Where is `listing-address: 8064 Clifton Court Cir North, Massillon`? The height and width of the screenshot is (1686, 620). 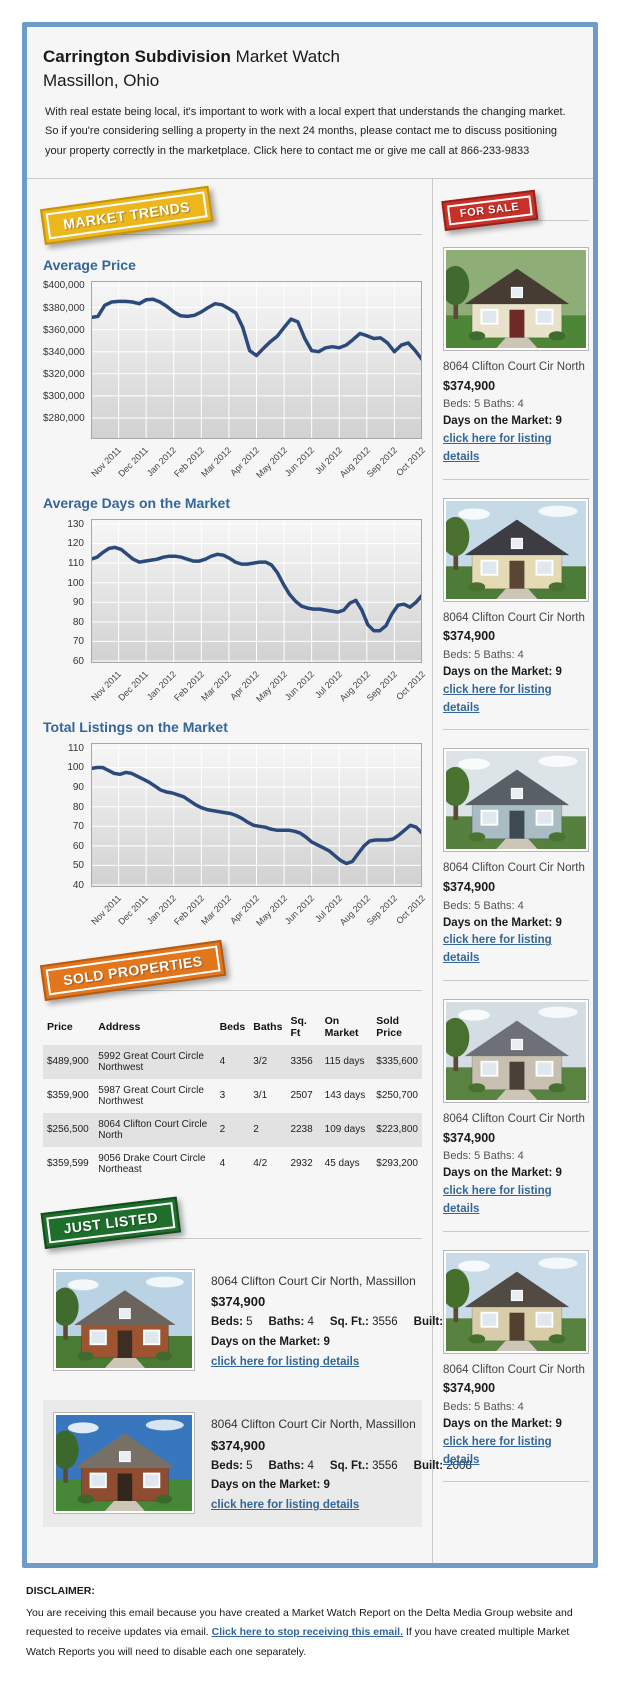
listing-address: 8064 Clifton Court Cir North, Massillon is located at coordinates (313, 1280).